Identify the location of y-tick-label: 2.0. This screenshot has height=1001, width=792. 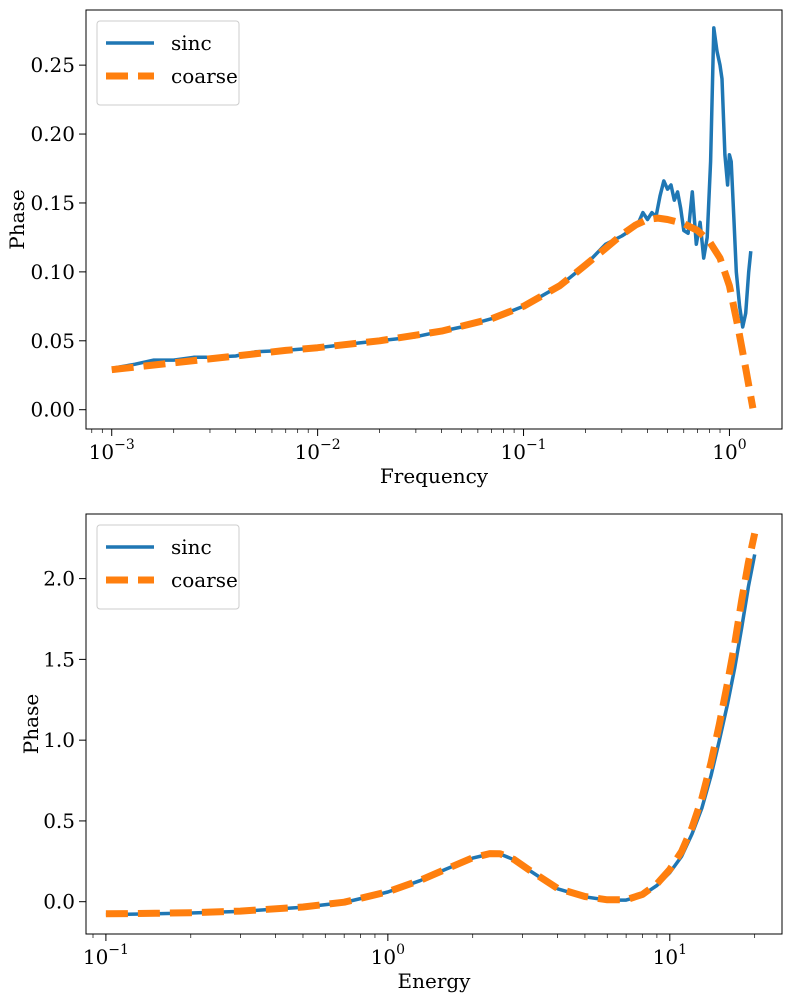
(59, 579).